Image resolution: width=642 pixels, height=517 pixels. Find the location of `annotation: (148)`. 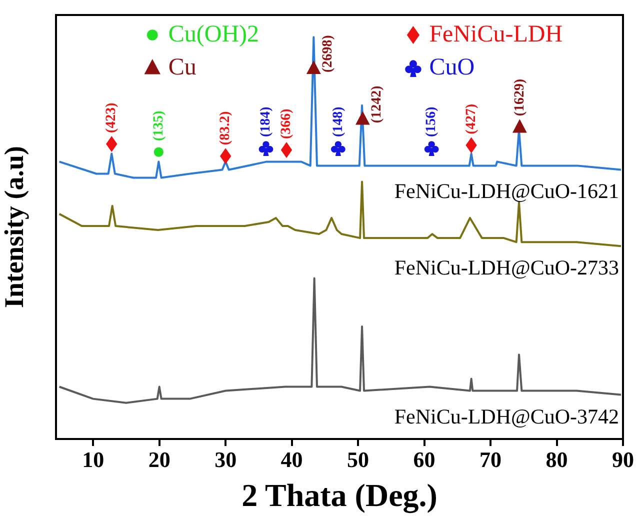

annotation: (148) is located at coordinates (338, 122).